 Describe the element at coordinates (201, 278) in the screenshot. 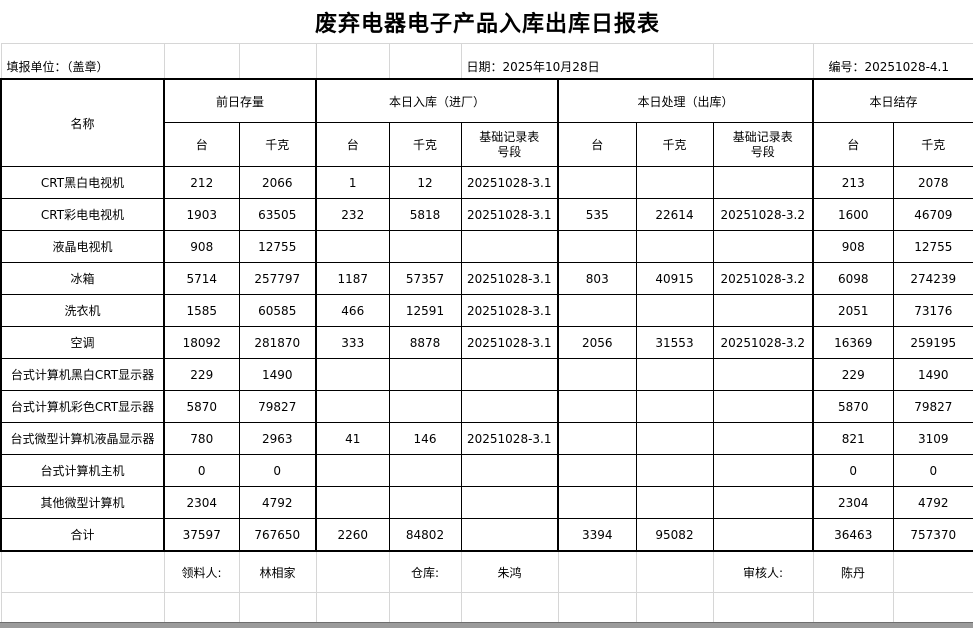

I see `data-cell: 5714` at that location.